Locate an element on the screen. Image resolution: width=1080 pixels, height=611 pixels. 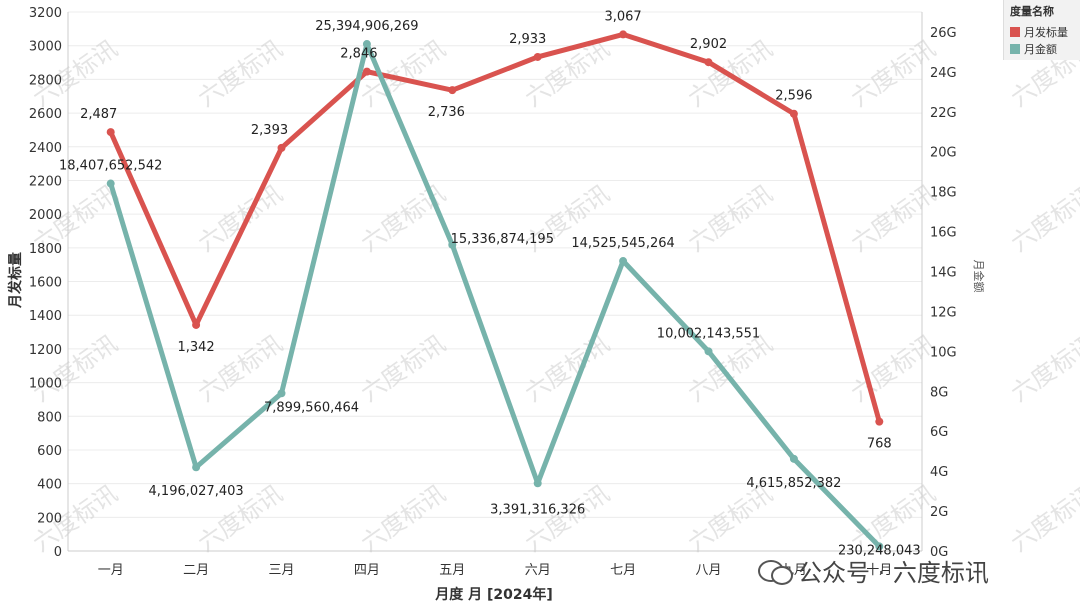
x-tick-label: 六月 is located at coordinates (538, 570).